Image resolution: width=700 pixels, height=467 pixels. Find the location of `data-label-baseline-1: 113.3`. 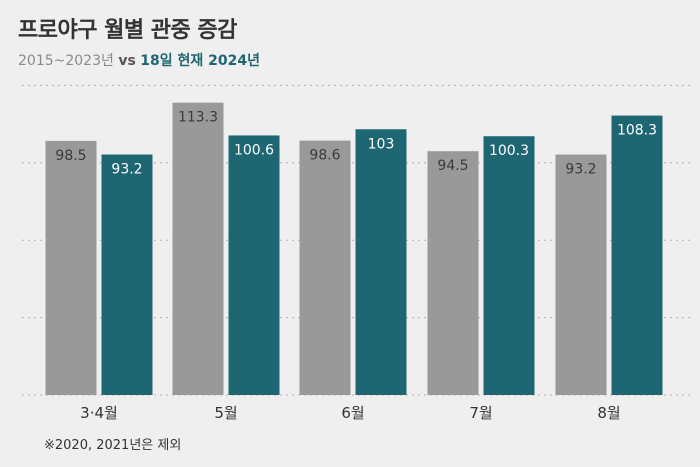

data-label-baseline-1: 113.3 is located at coordinates (198, 118).